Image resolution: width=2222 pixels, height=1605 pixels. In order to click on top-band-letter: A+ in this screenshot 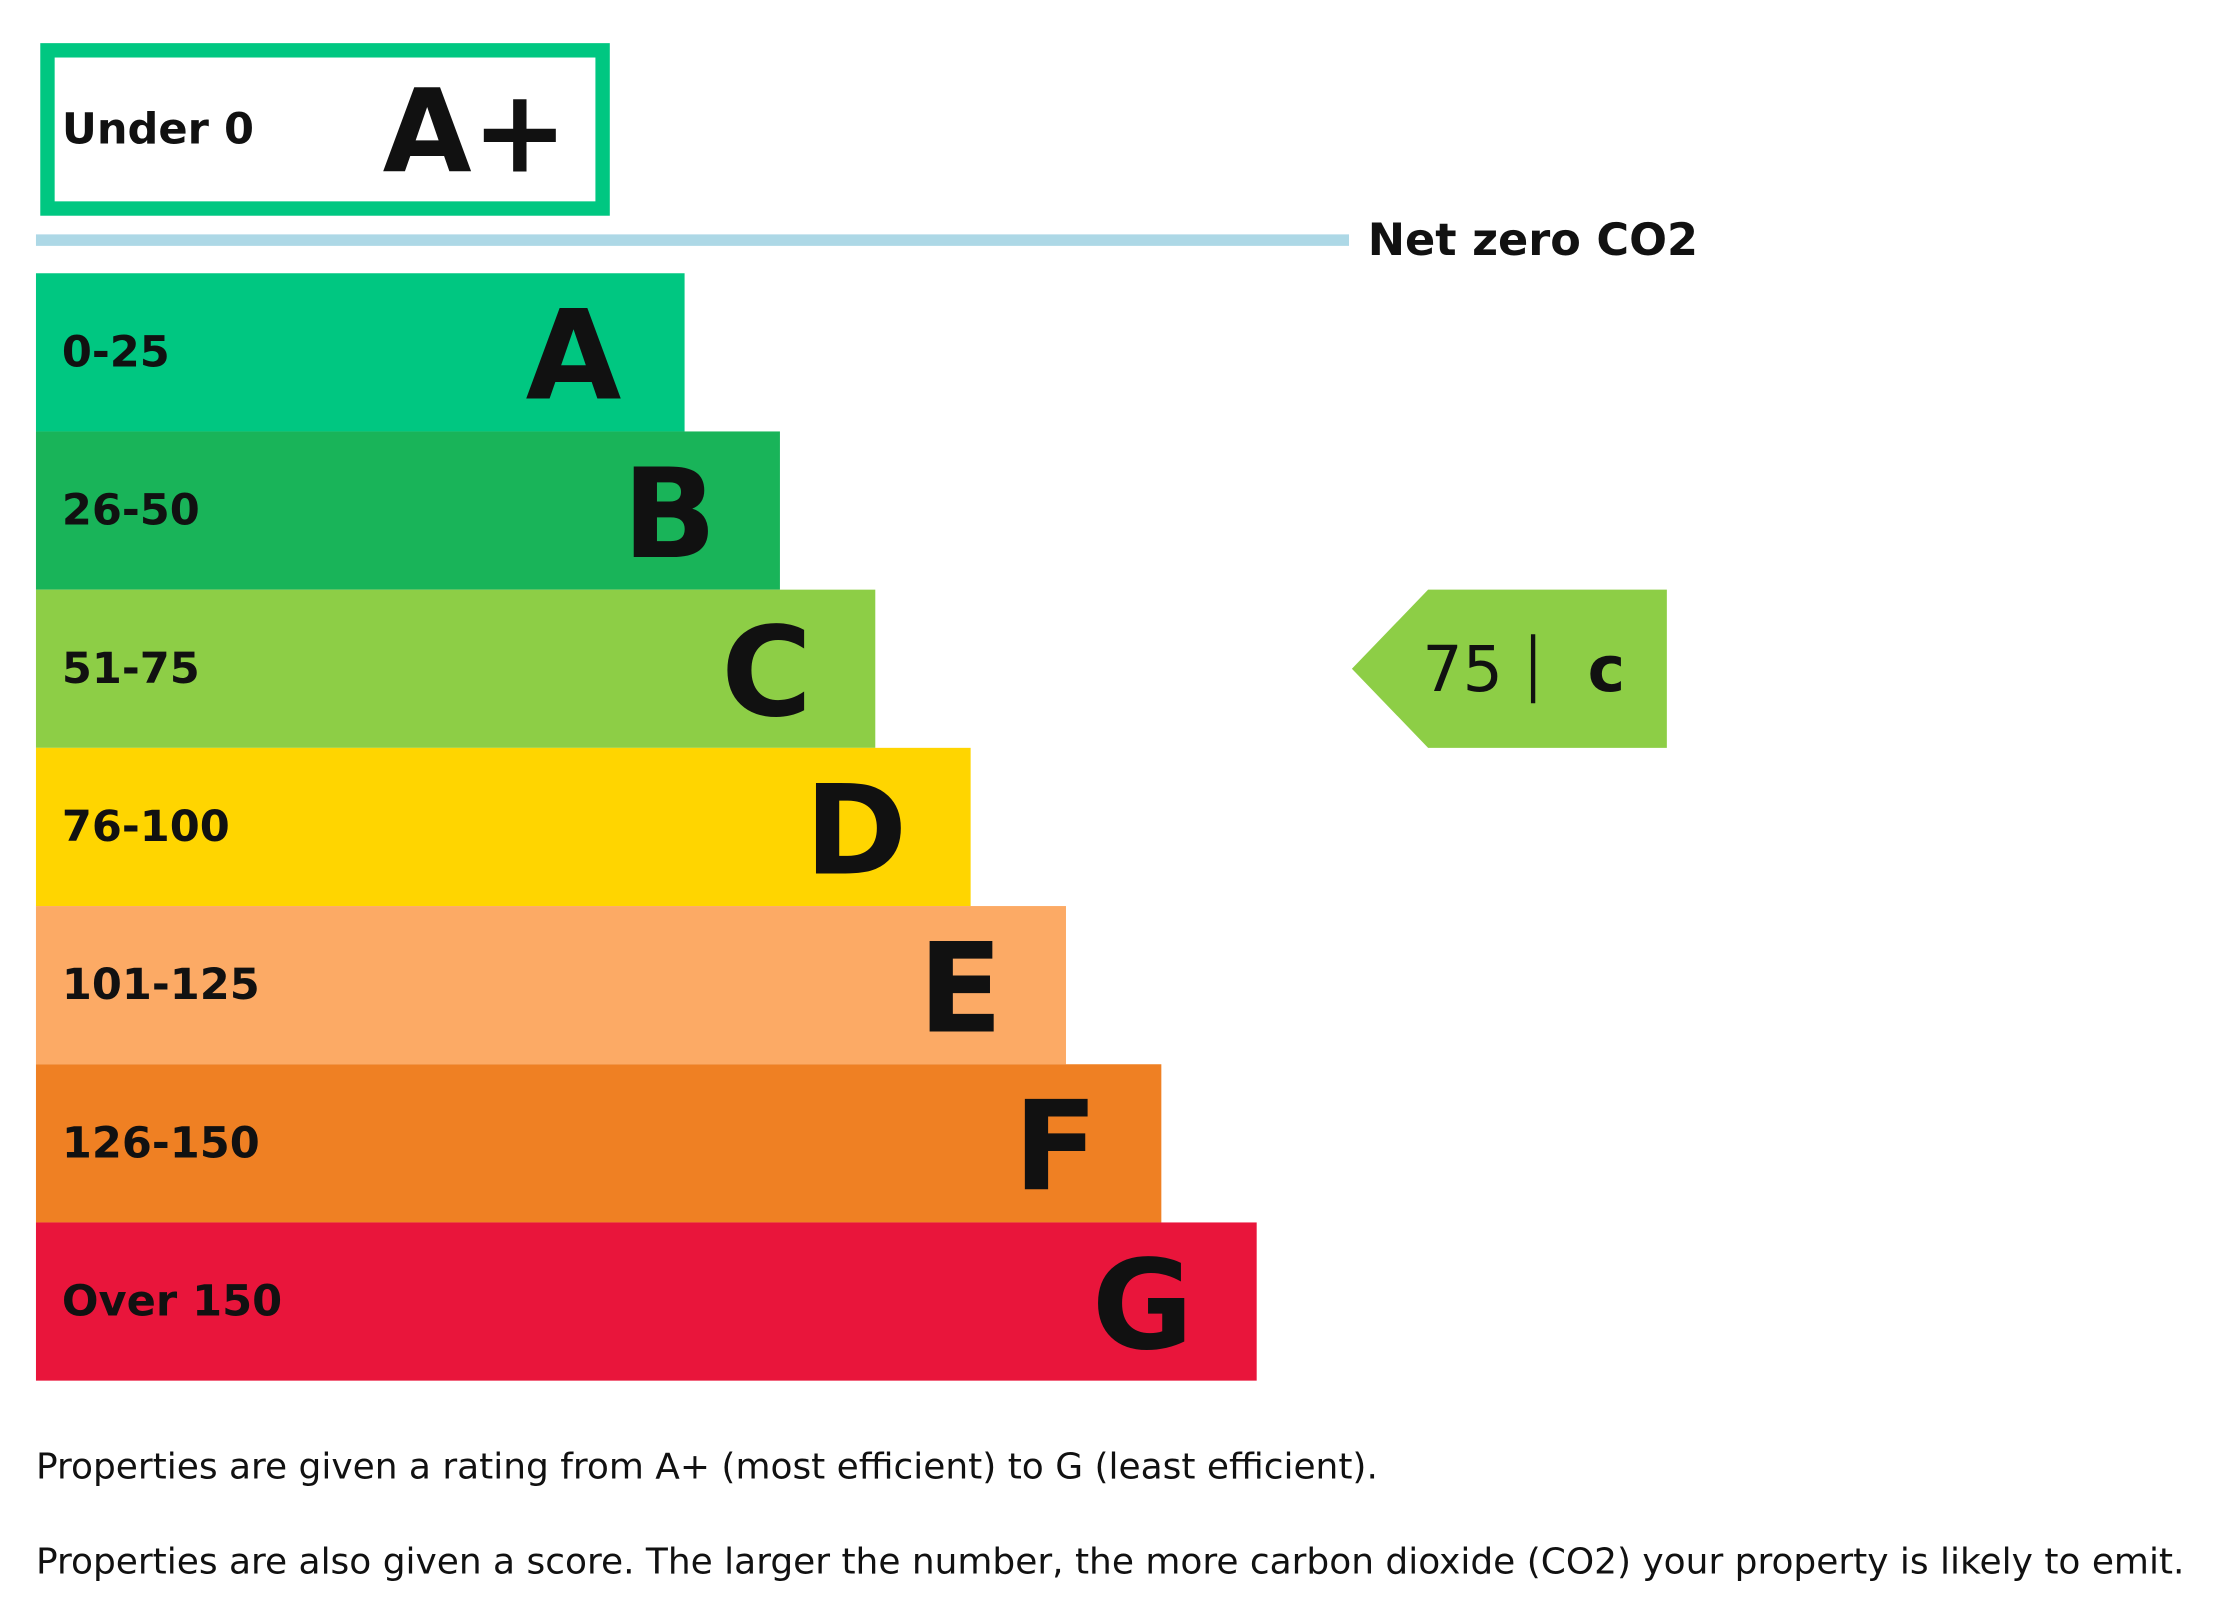, I will do `click(475, 132)`.